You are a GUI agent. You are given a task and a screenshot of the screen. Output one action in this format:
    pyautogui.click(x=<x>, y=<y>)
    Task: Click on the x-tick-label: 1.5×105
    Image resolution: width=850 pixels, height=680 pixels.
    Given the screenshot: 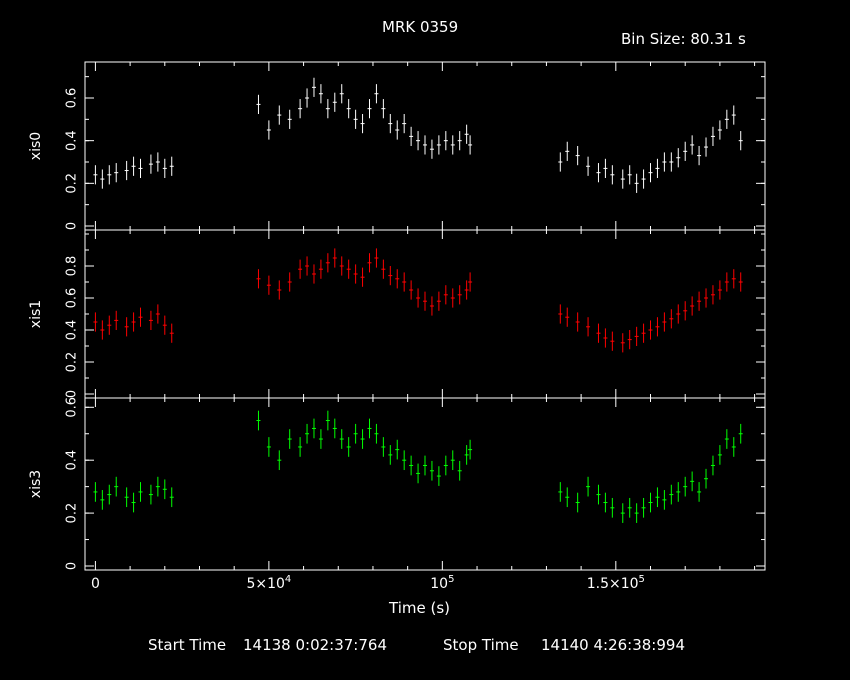 What is the action you would take?
    pyautogui.click(x=616, y=583)
    